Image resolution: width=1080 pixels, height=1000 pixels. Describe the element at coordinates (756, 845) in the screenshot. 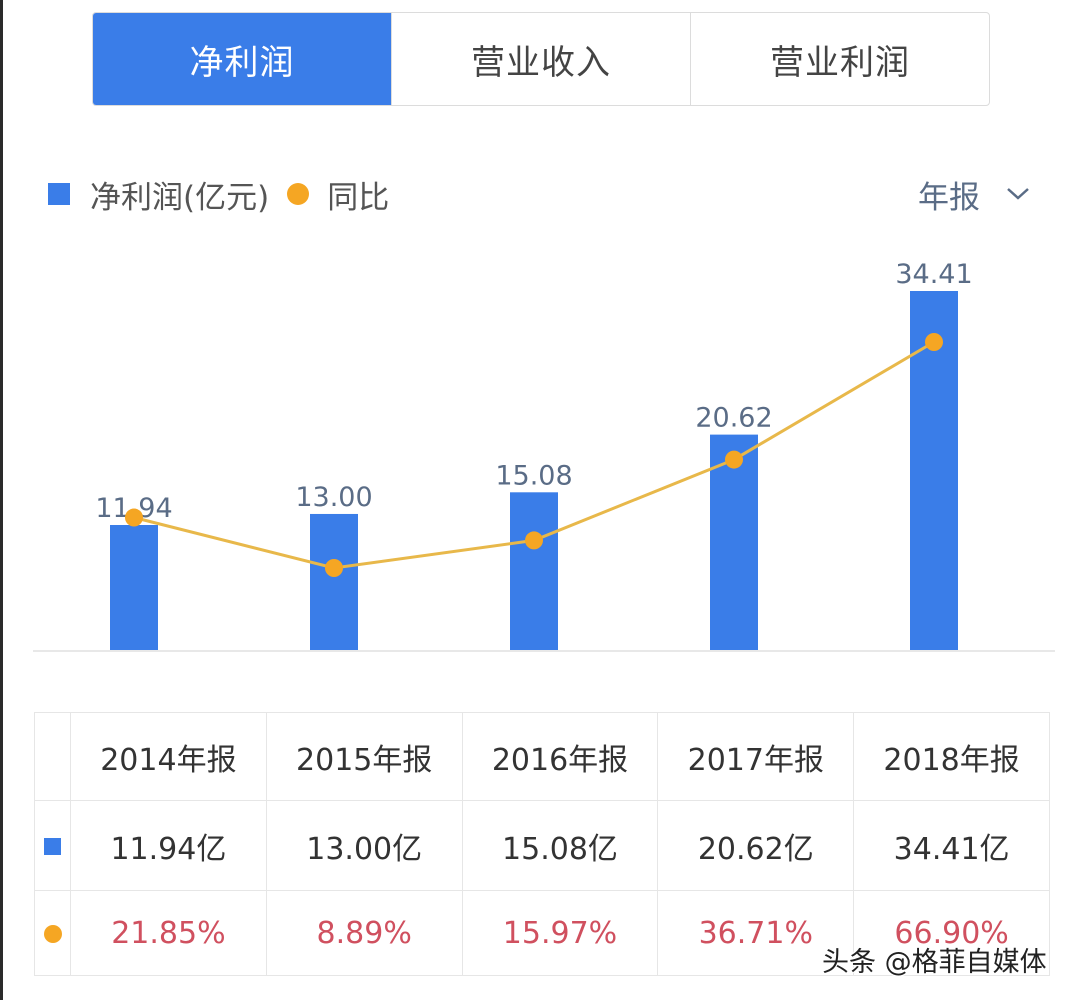

I see `net-profit-2017: 20.62亿` at that location.